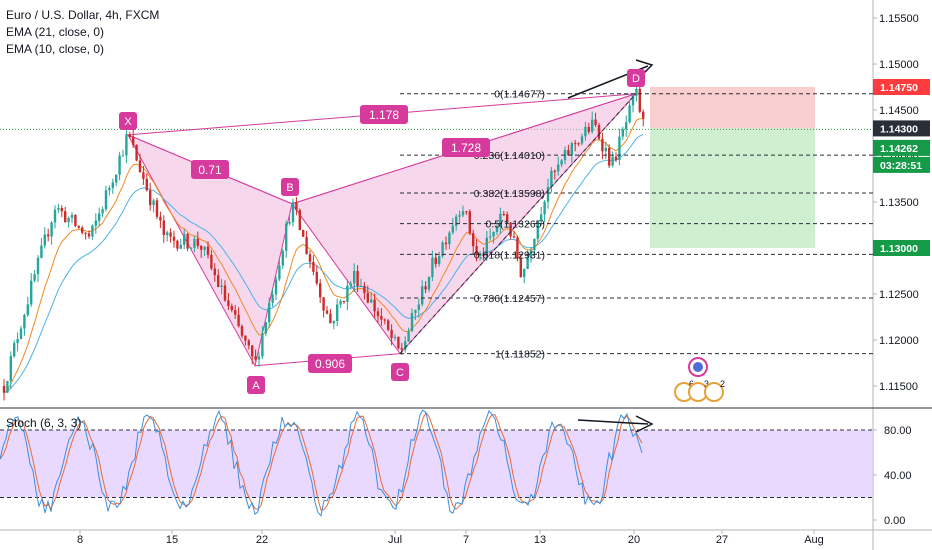  What do you see at coordinates (262, 540) in the screenshot?
I see `time-tick-label: 22` at bounding box center [262, 540].